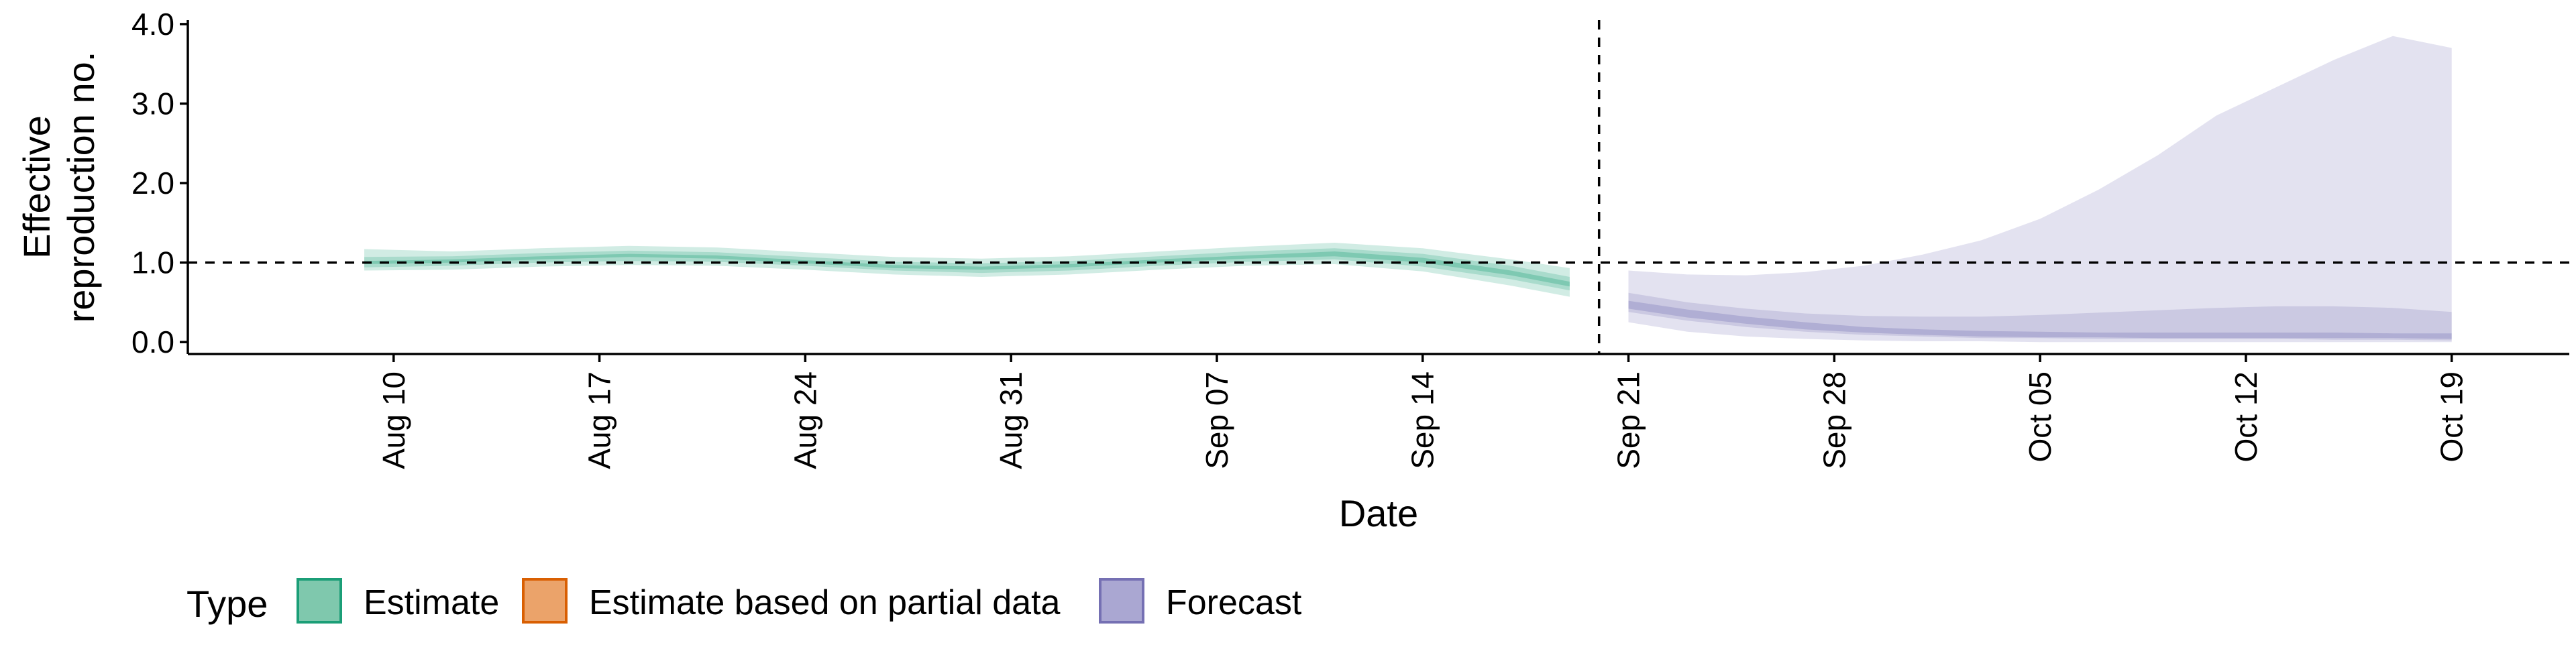  Describe the element at coordinates (1834, 420) in the screenshot. I see `x-tick-label: Sep 28` at that location.